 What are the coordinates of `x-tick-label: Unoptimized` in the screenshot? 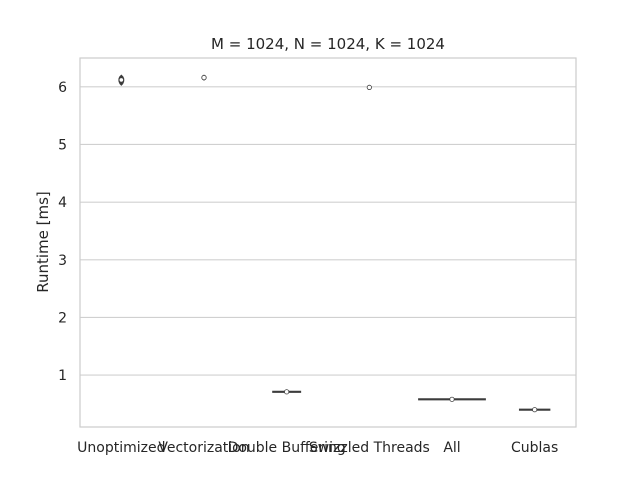 It's located at (121, 448).